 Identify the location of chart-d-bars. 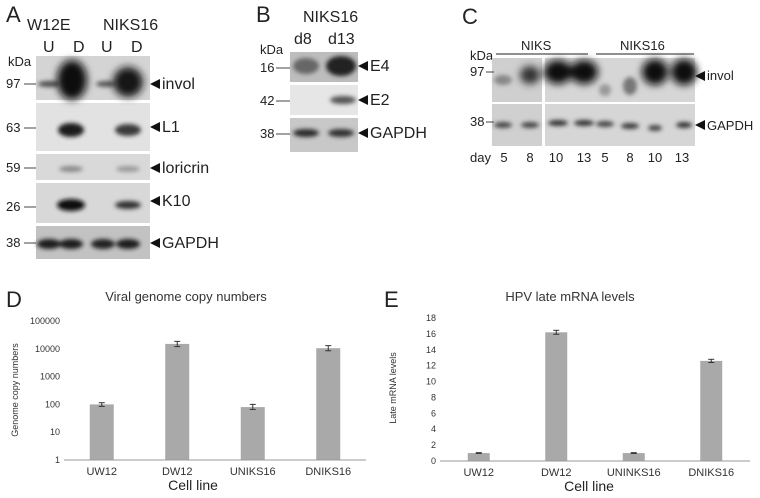
(215, 400).